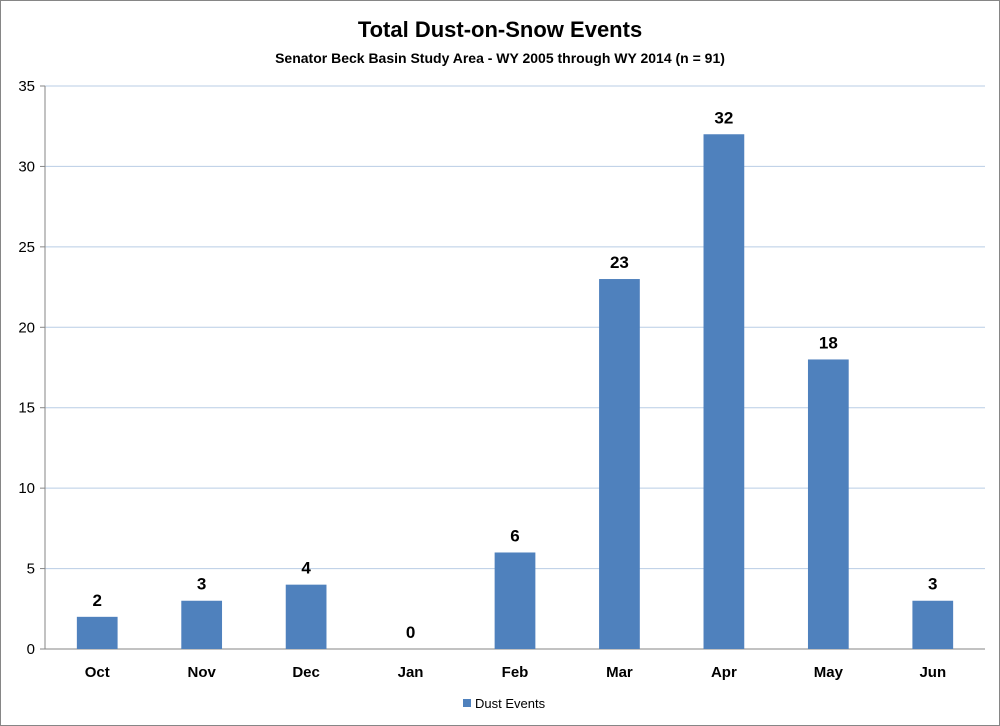  What do you see at coordinates (26, 166) in the screenshot?
I see `y-tick-label: 30` at bounding box center [26, 166].